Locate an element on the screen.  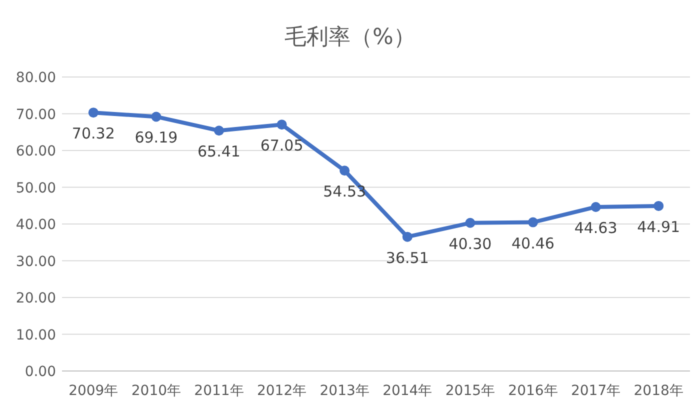
y-tick-label: 50.00 is located at coordinates (36, 188).